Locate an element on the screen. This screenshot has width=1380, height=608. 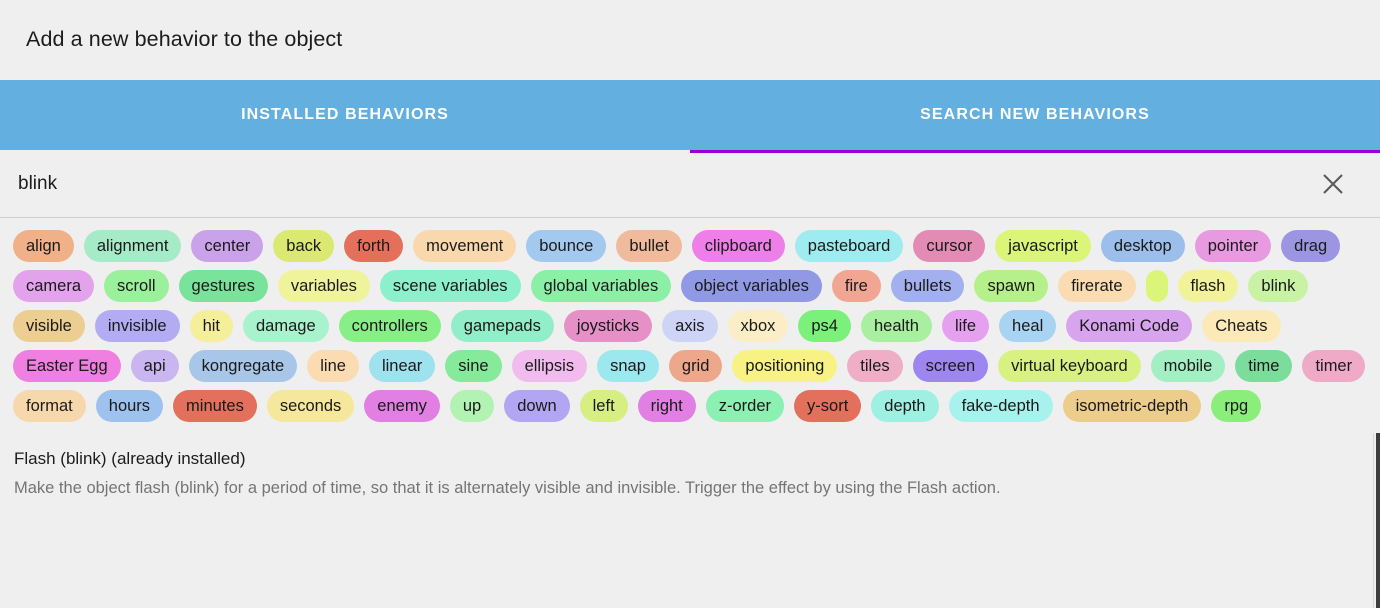
tag-chip: xbox is located at coordinates (758, 326).